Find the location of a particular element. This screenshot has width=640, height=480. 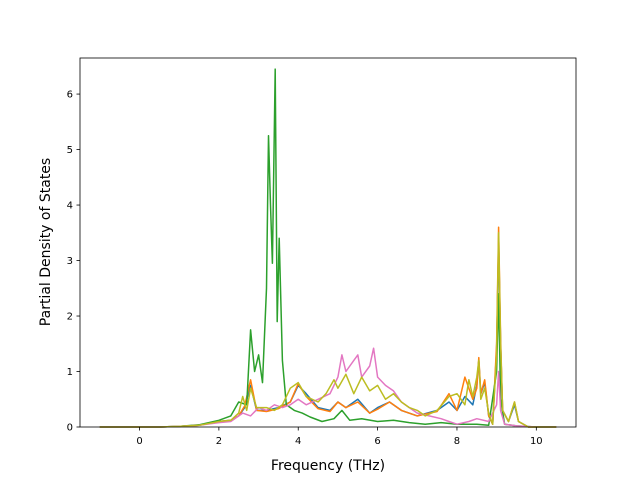

x-tick-label: 8 is located at coordinates (457, 441).